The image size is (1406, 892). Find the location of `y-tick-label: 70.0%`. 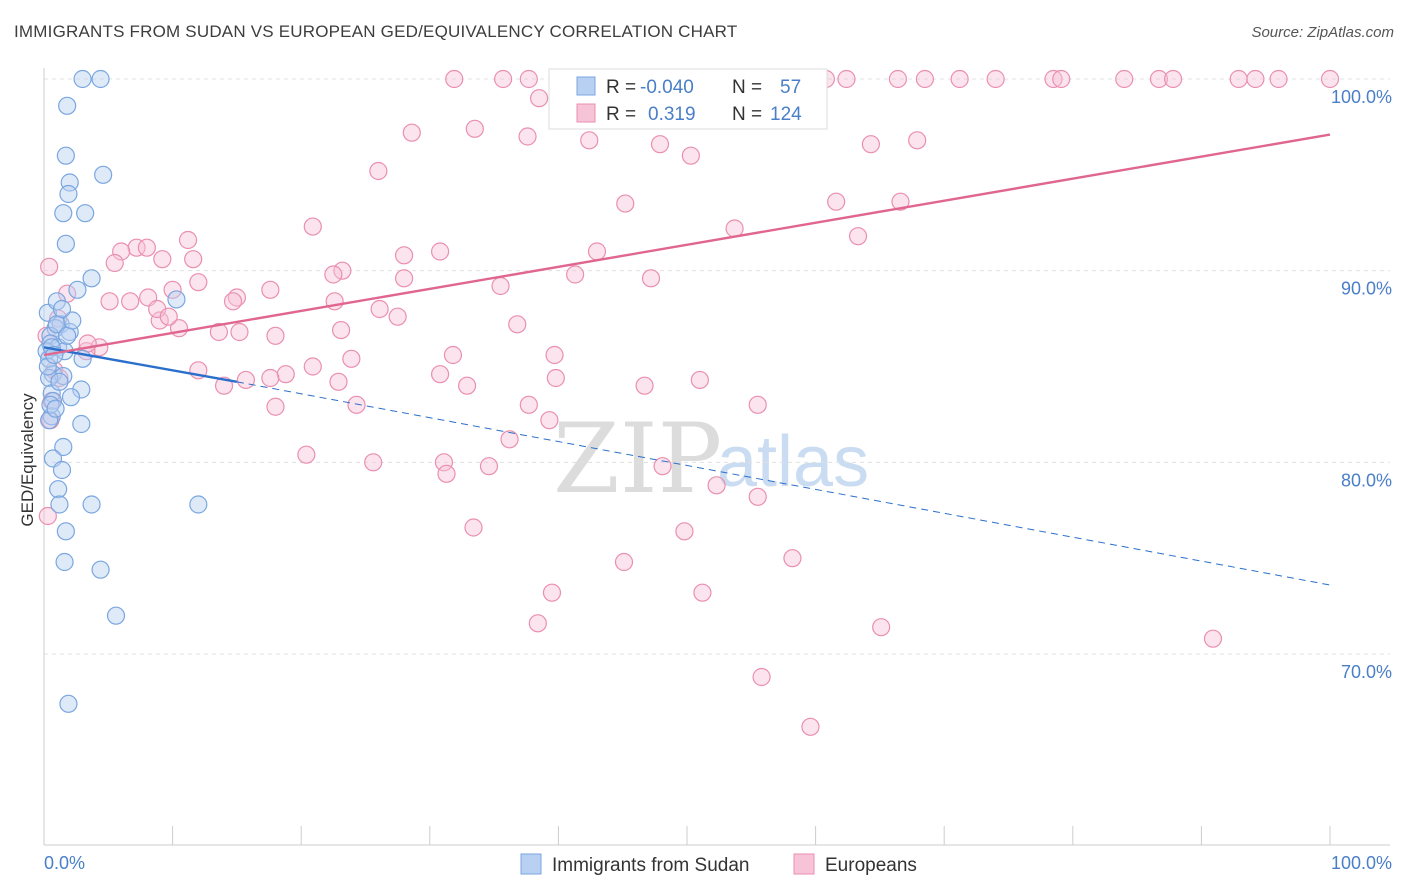

y-tick-label: 70.0% is located at coordinates (1366, 672).